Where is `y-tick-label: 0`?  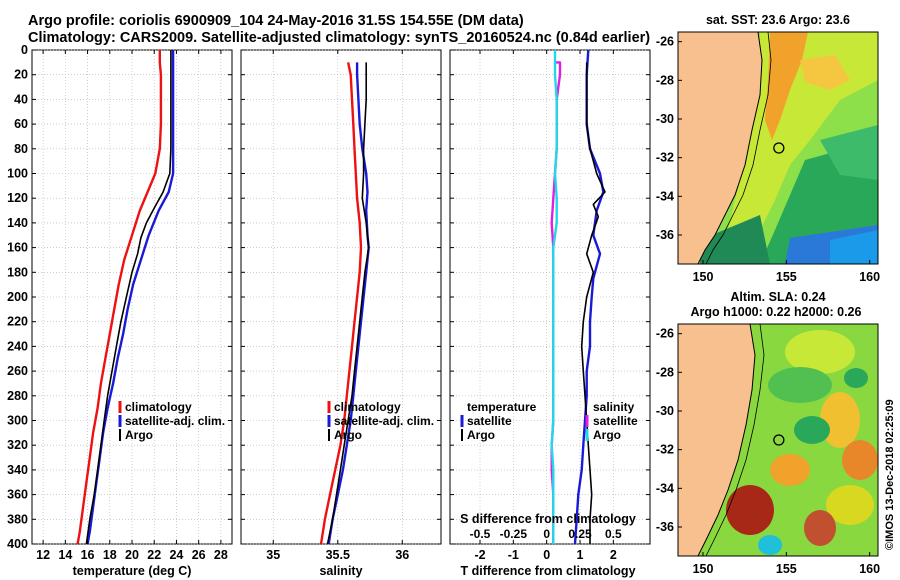
y-tick-label: 0 is located at coordinates (24, 50).